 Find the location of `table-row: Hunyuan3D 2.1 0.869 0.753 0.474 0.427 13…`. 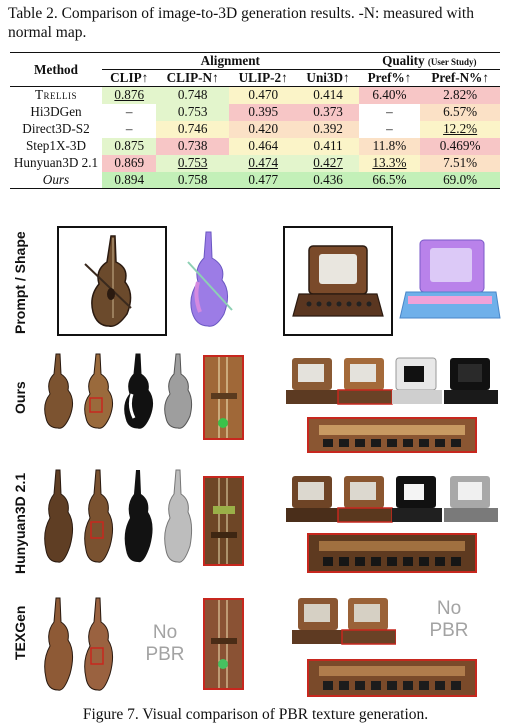

table-row: Hunyuan3D 2.1 0.869 0.753 0.474 0.427 13… is located at coordinates (255, 163).